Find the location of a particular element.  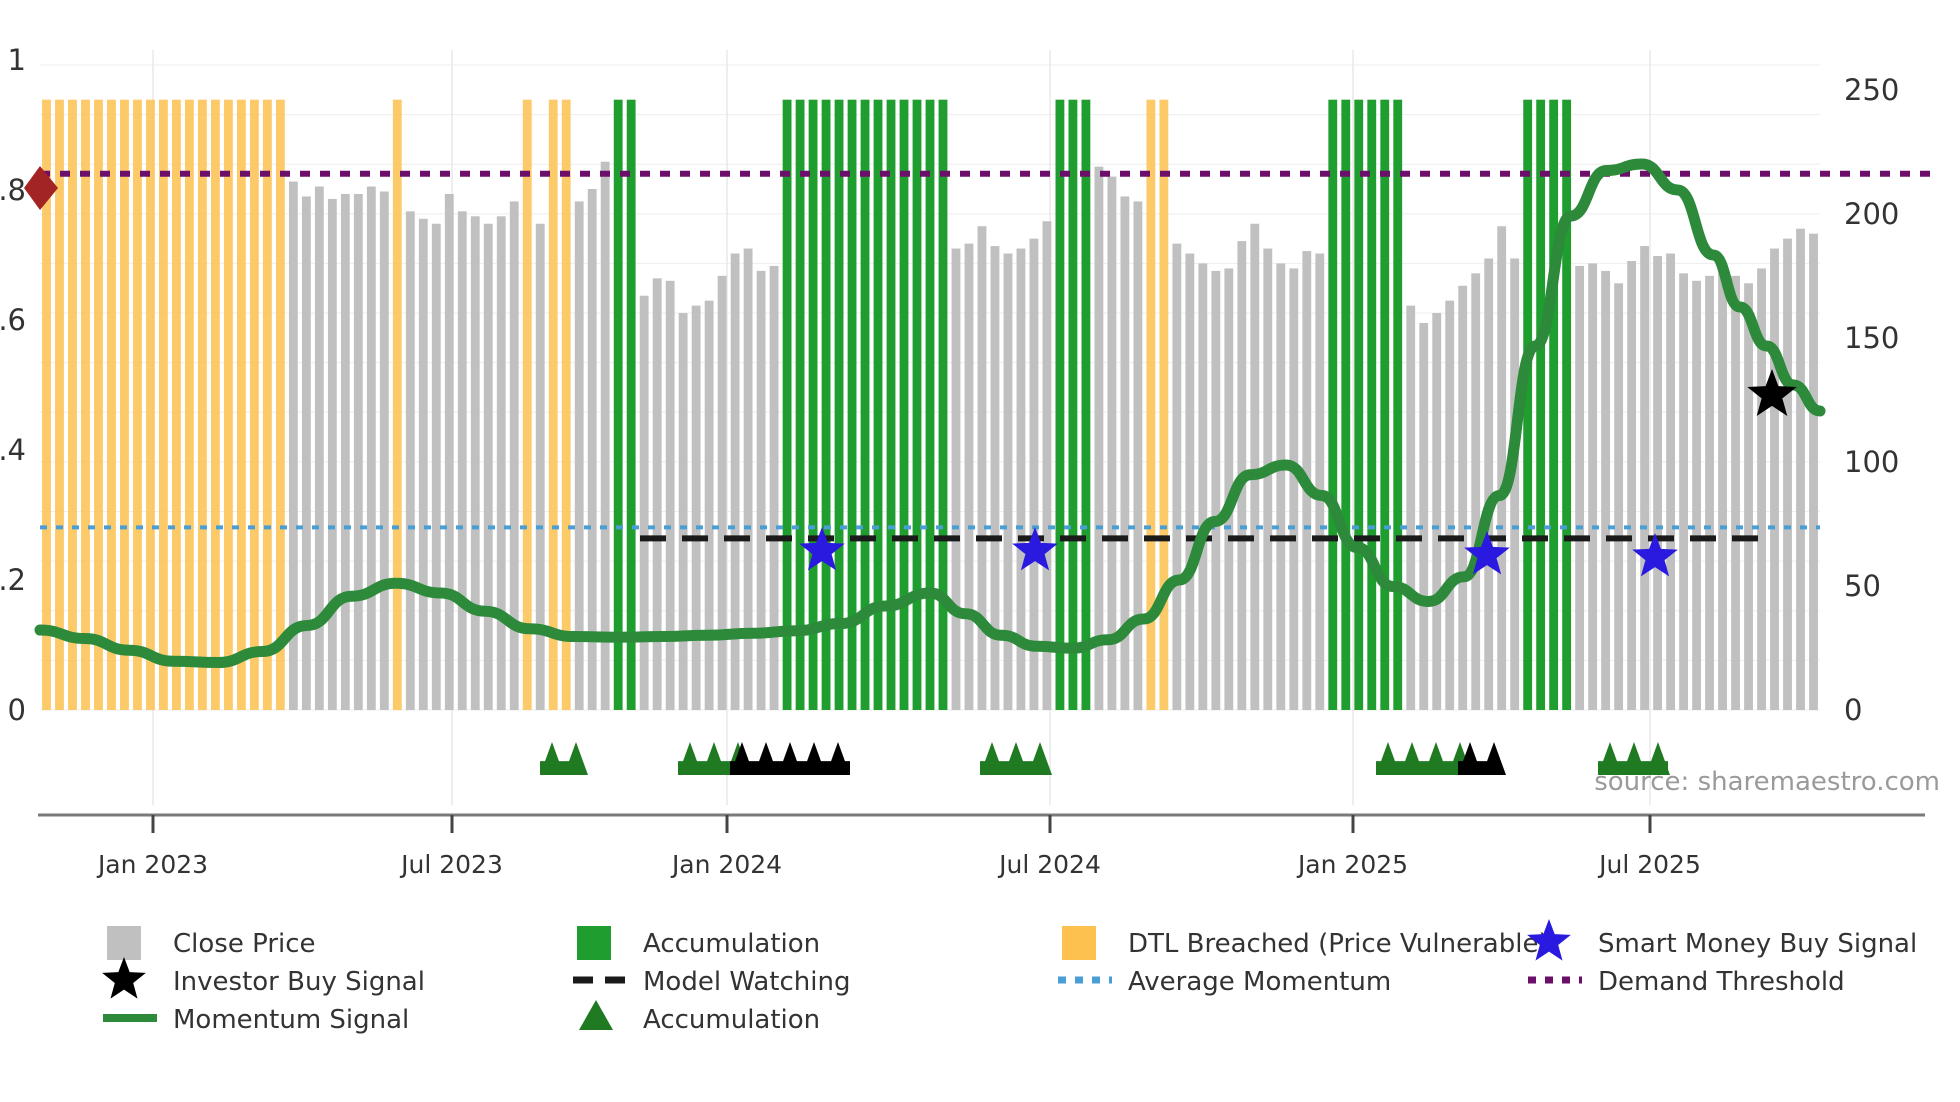

right-axis-tick: 0 is located at coordinates (1853, 710).